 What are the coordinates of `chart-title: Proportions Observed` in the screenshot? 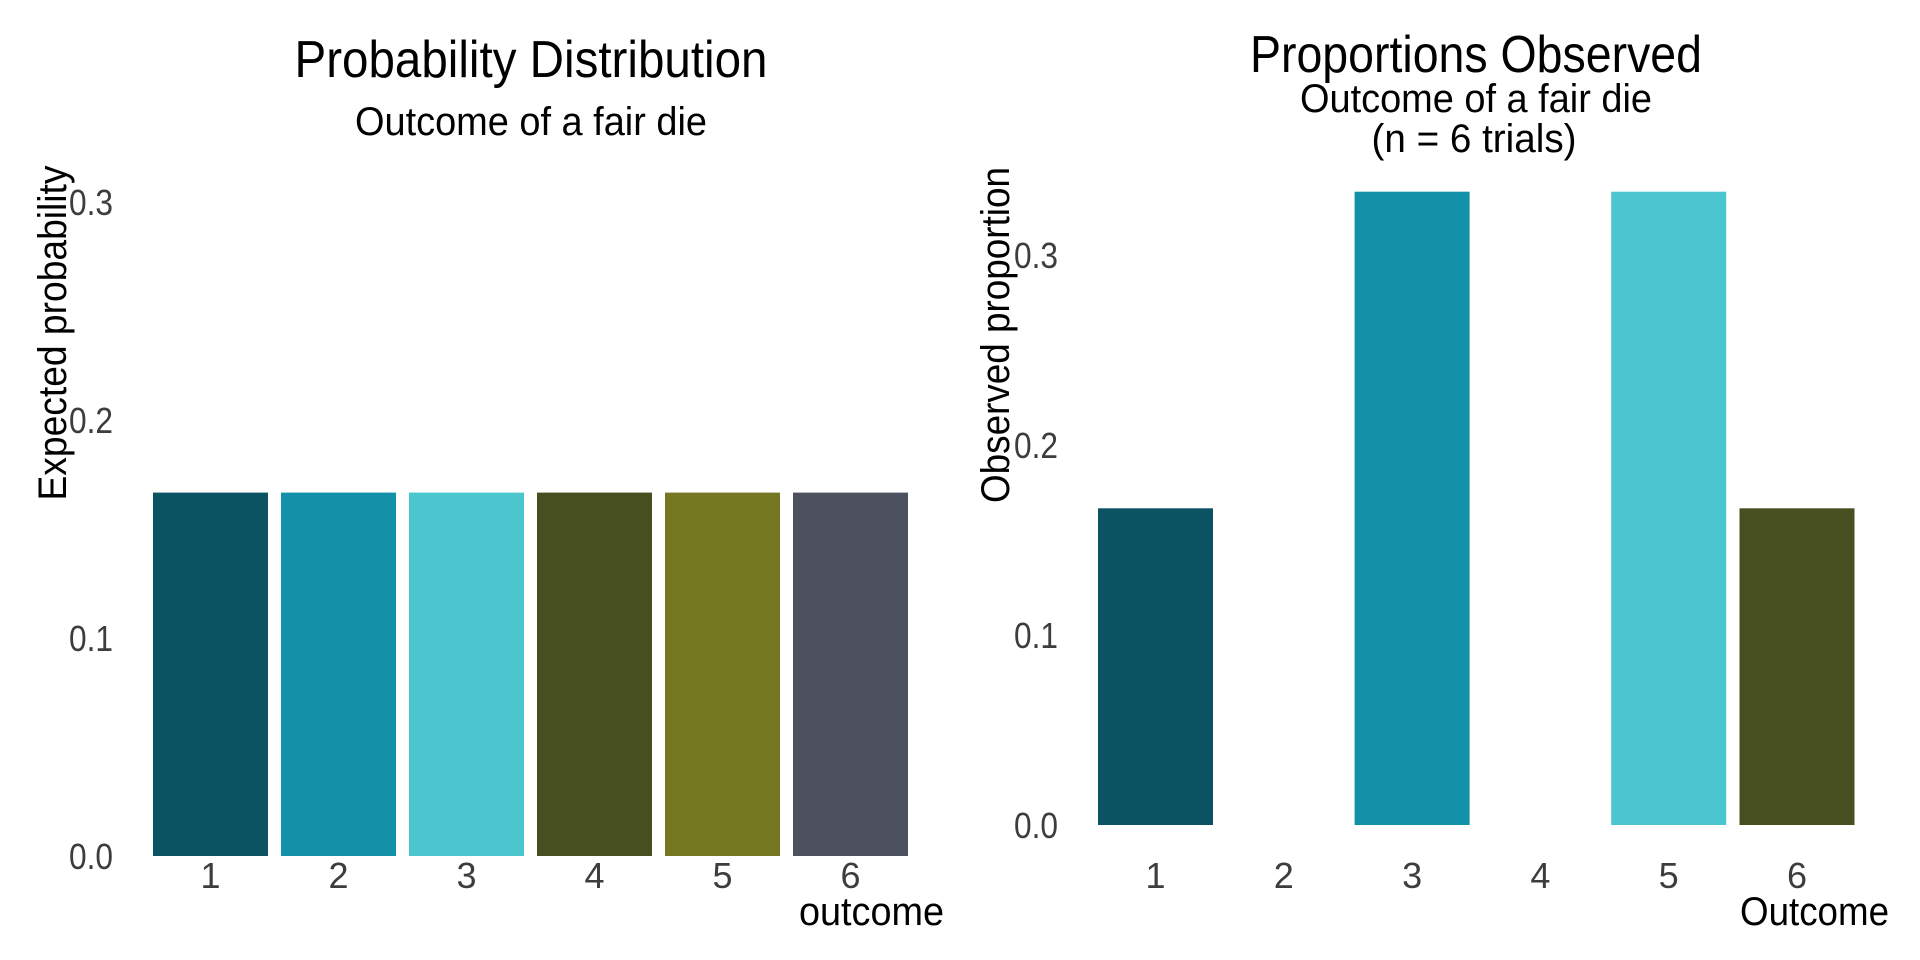 It's located at (1476, 55).